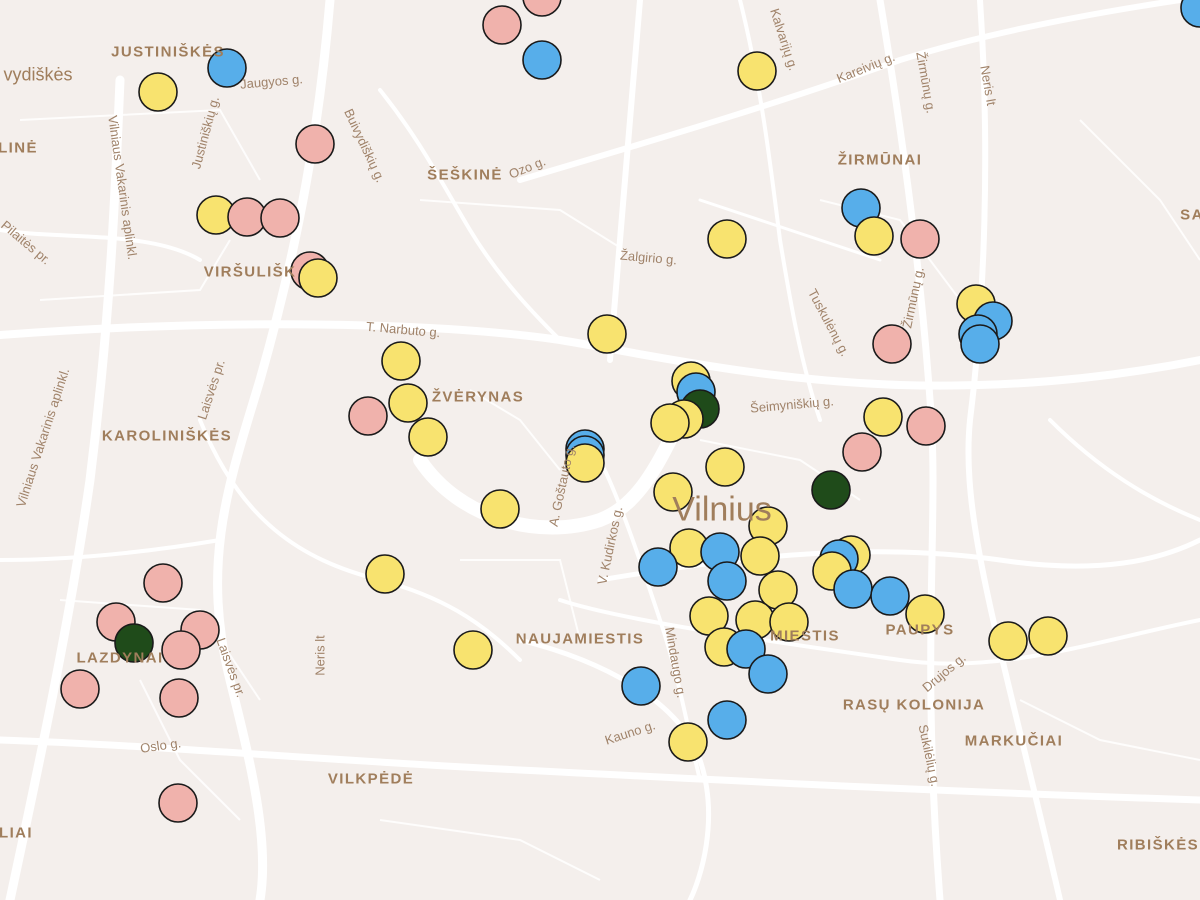 The width and height of the screenshot is (1200, 900). Describe the element at coordinates (722, 509) in the screenshot. I see `city-label: Vilnius` at that location.